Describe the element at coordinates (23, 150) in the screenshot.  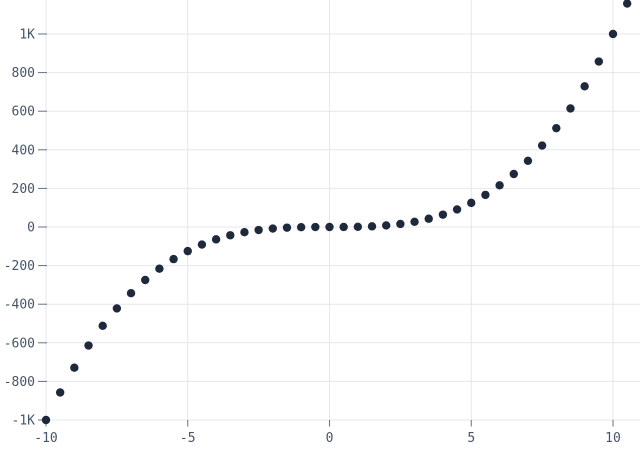
I see `y-axis-tick-label: 400` at that location.